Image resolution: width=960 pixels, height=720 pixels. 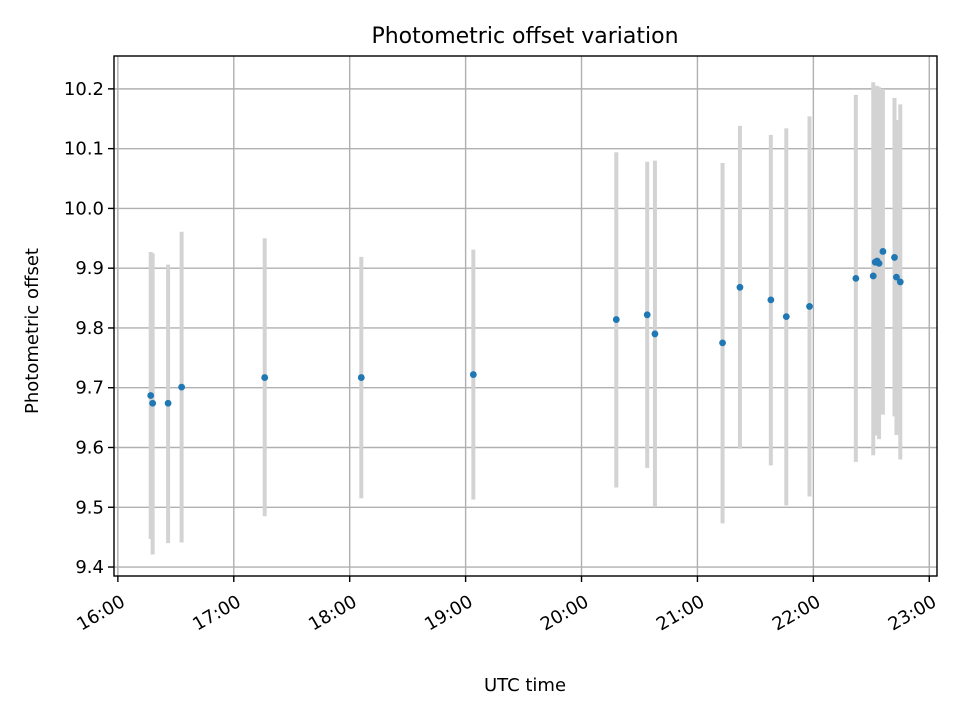 I want to click on y-tick-label: 10.2, so click(x=84, y=89).